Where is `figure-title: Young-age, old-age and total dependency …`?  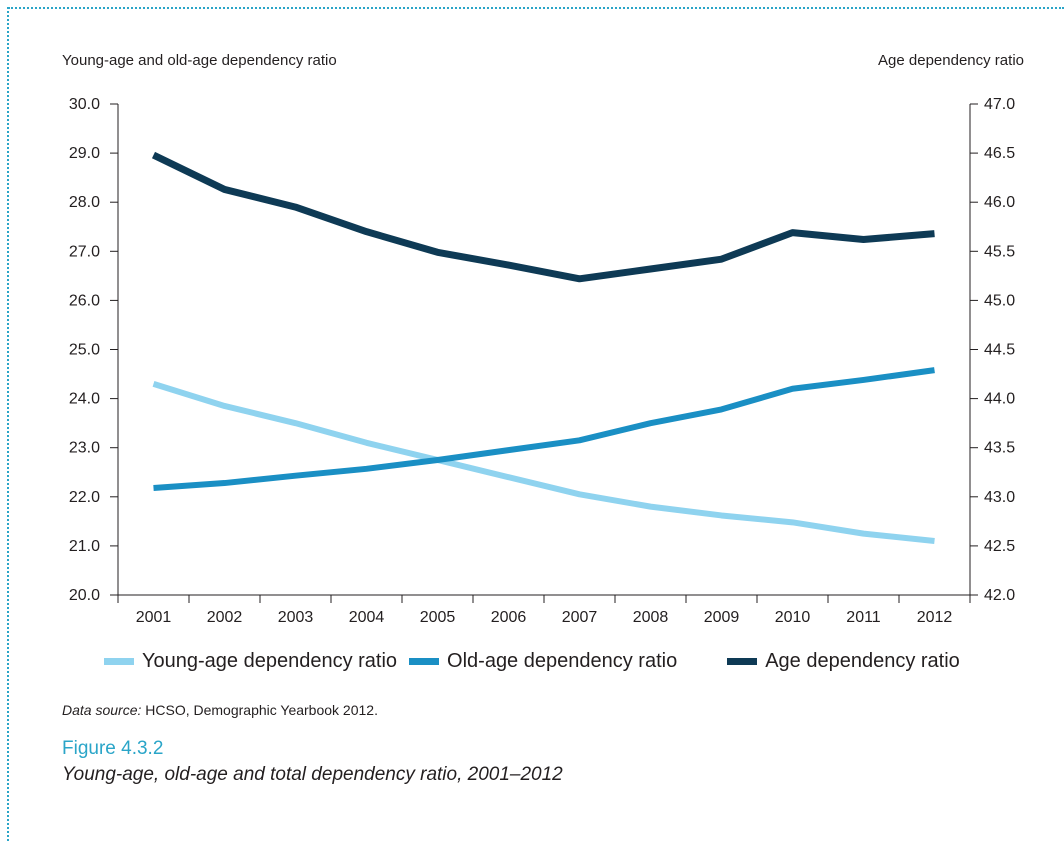 figure-title: Young-age, old-age and total dependency … is located at coordinates (312, 774).